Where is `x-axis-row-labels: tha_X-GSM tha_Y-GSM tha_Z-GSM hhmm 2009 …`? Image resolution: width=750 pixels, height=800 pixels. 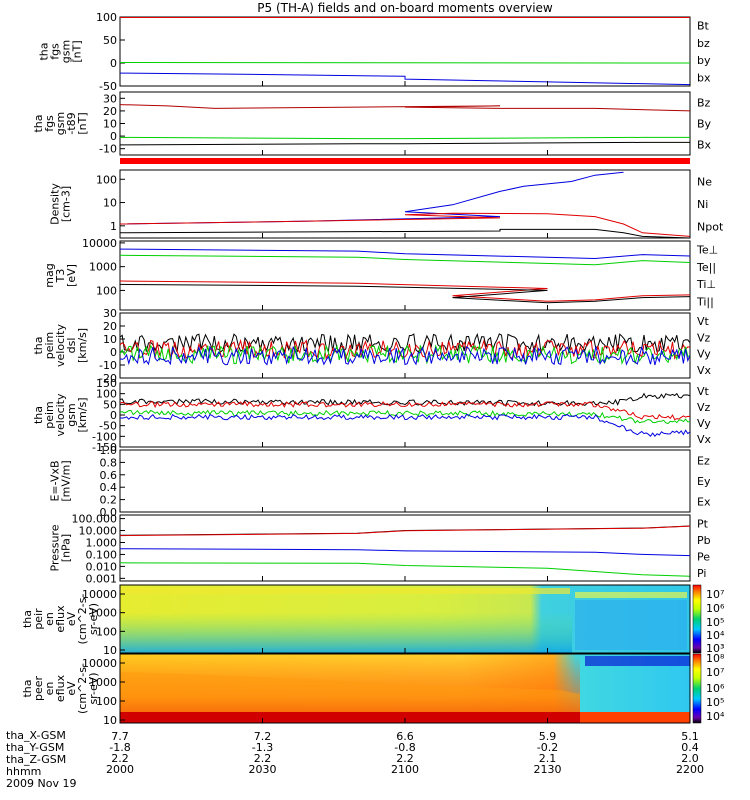
x-axis-row-labels: tha_X-GSM tha_Y-GSM tha_Z-GSM hhmm 2009 … is located at coordinates (41, 760).